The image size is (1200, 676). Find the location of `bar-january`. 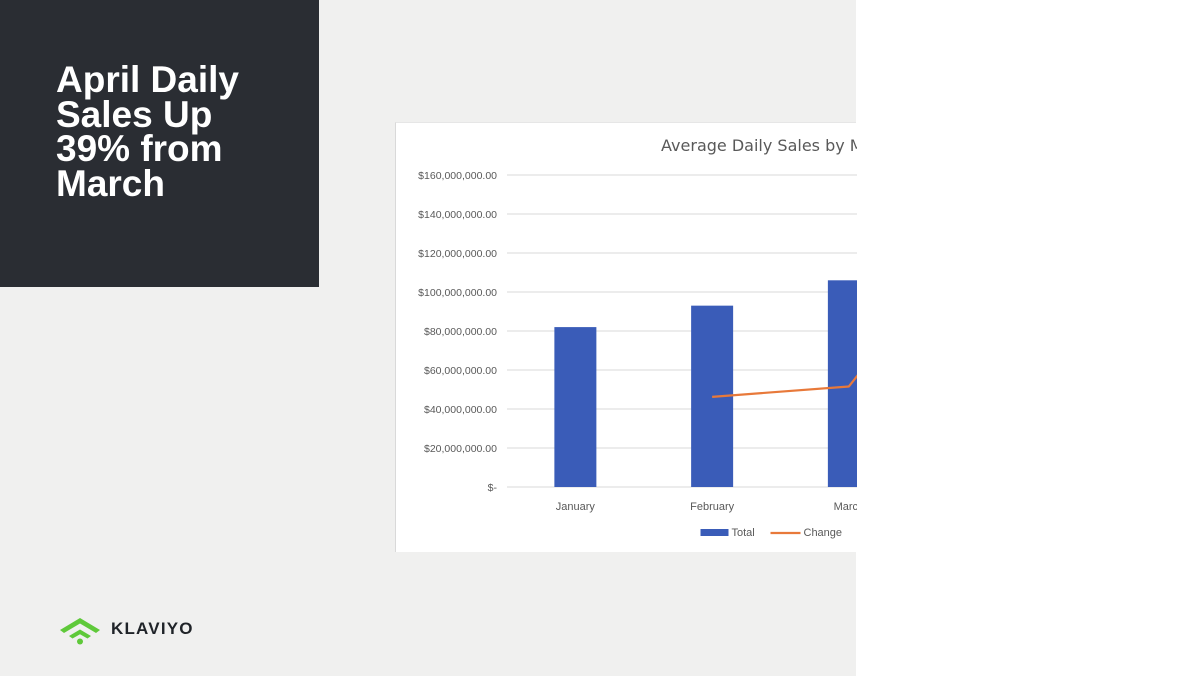

bar-january is located at coordinates (575, 407).